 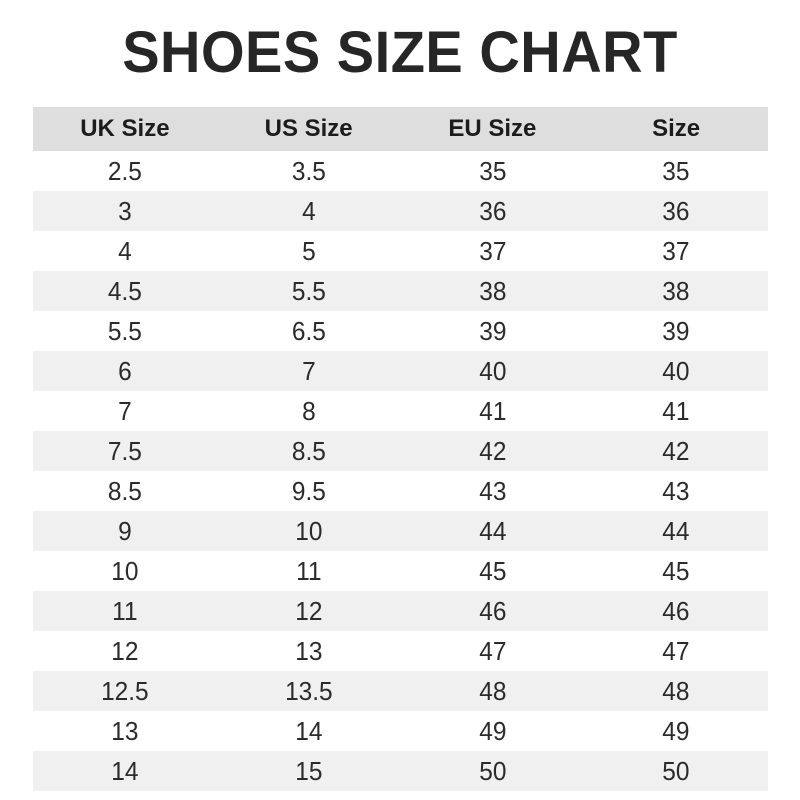 What do you see at coordinates (400, 411) in the screenshot?
I see `table-row: 7 8 41 41` at bounding box center [400, 411].